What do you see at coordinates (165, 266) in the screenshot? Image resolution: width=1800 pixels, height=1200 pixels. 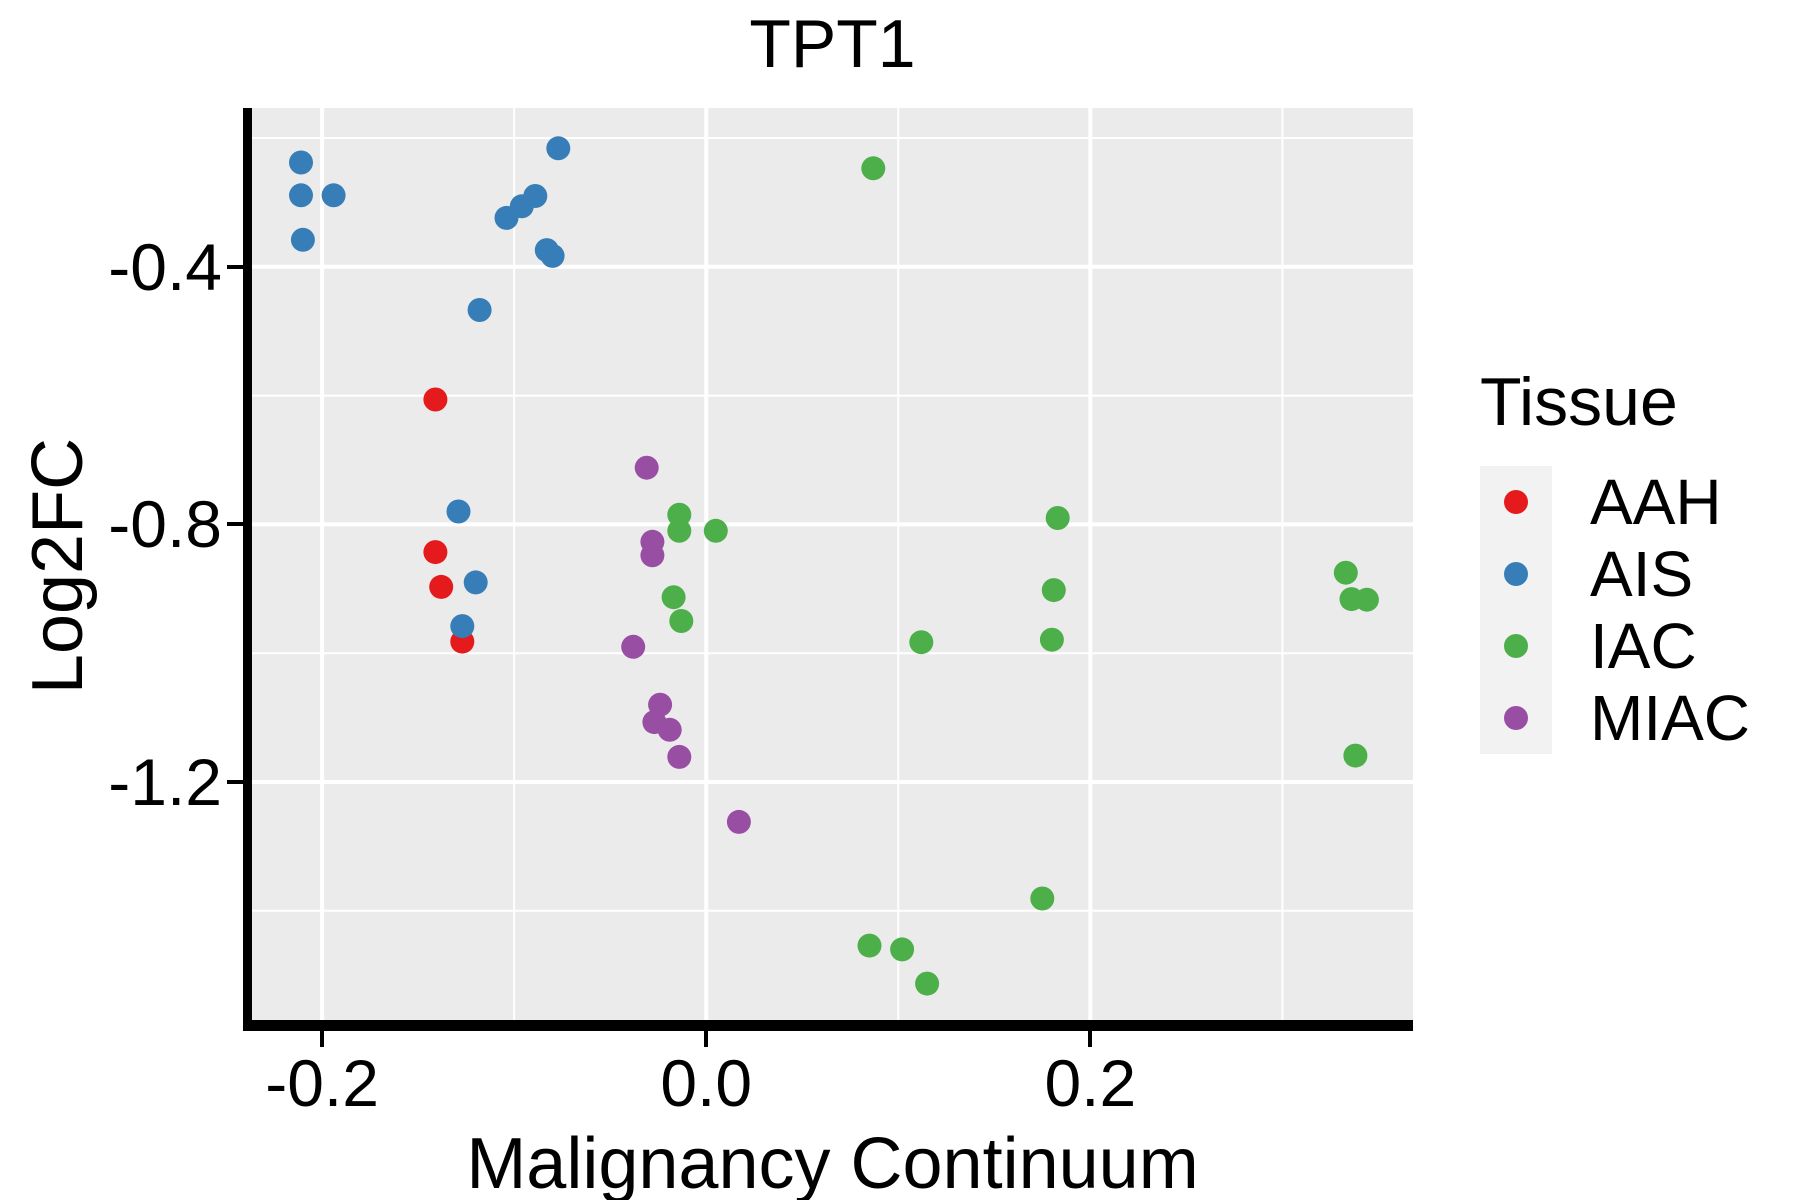 I see `y-tick-label: -0.4` at bounding box center [165, 266].